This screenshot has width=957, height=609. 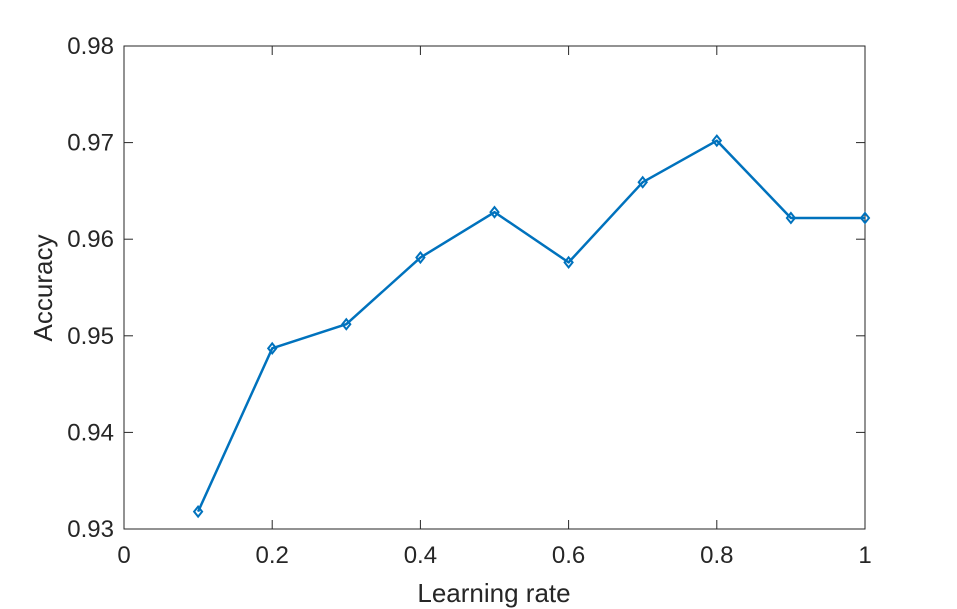 I want to click on y-axis-label: Accuracy, so click(x=43, y=288).